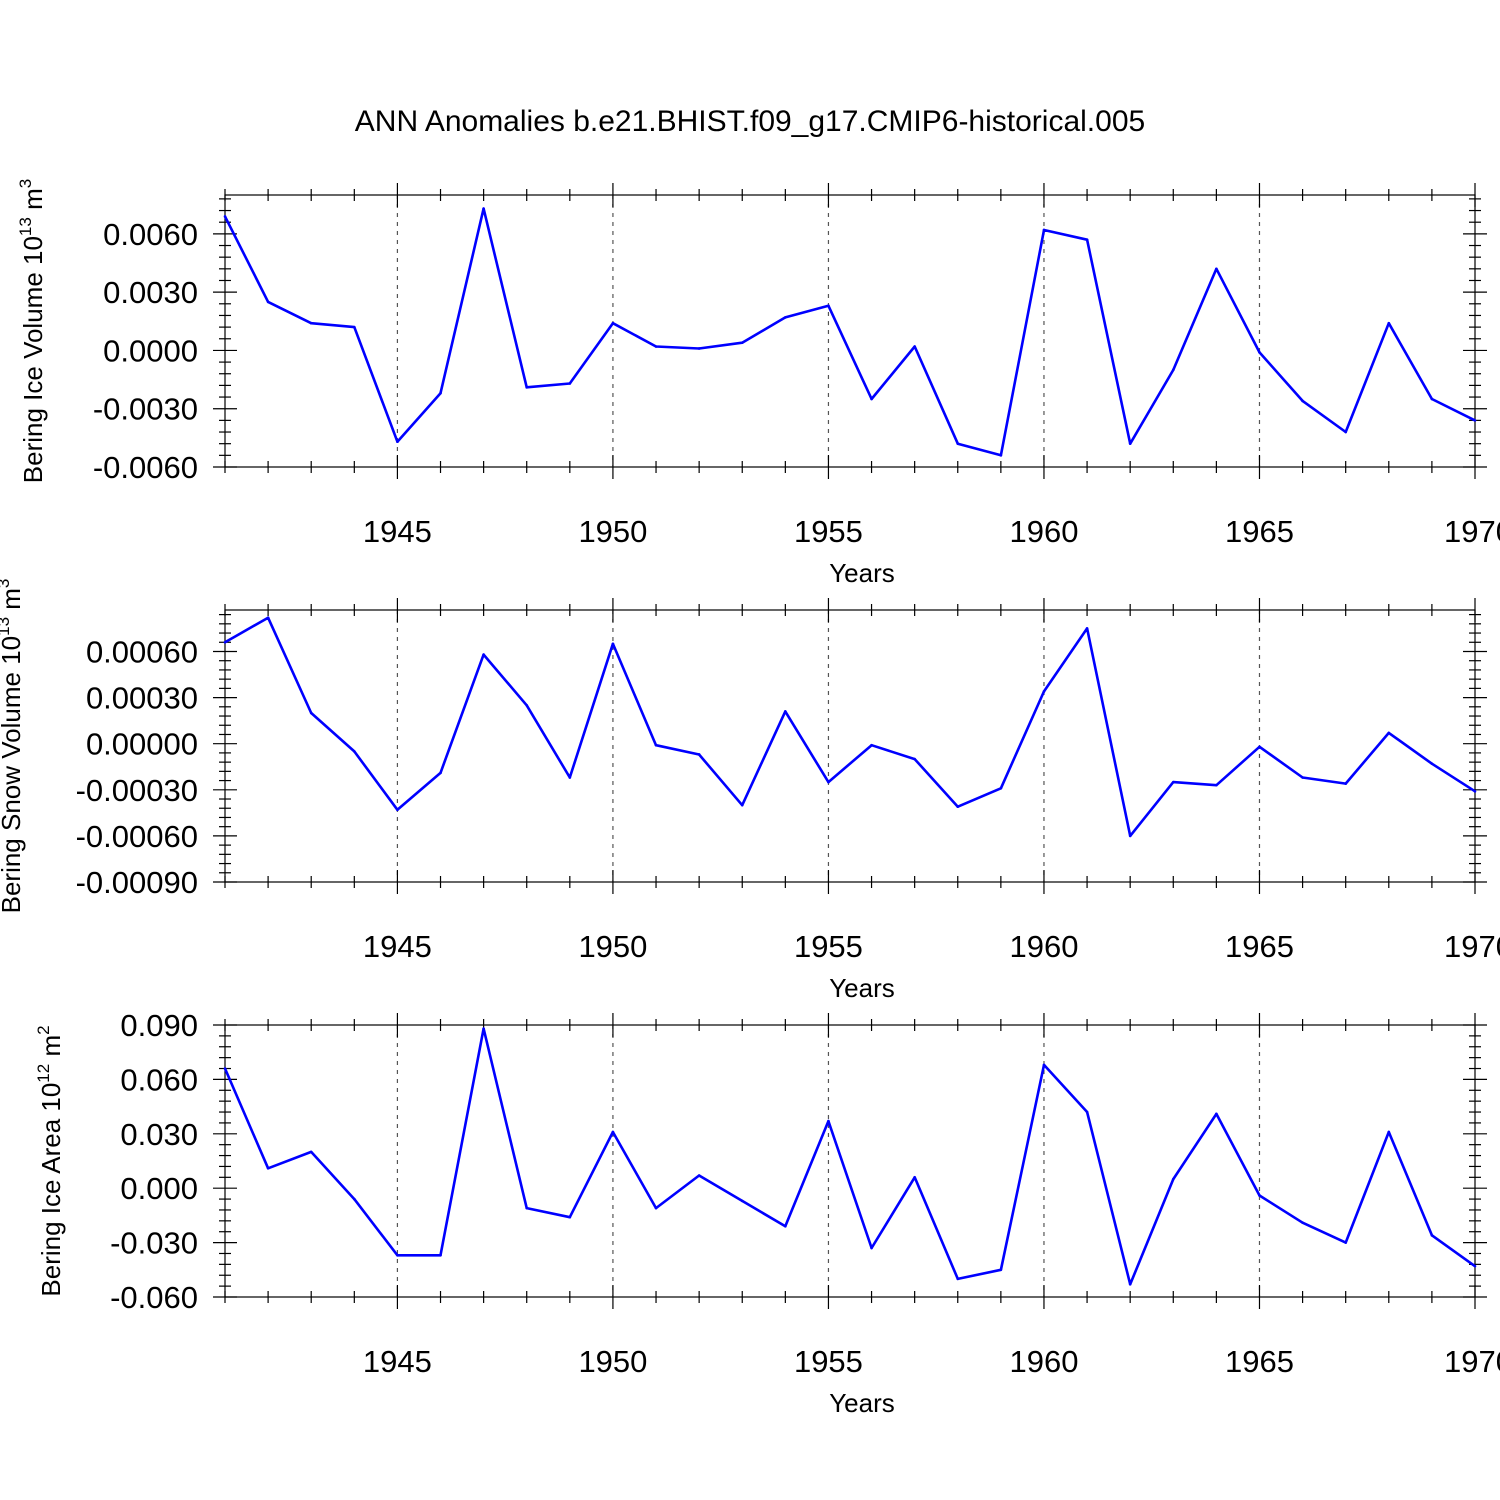 This screenshot has height=1500, width=1500. What do you see at coordinates (142, 651) in the screenshot?
I see `y-tick-label: 0.00060` at bounding box center [142, 651].